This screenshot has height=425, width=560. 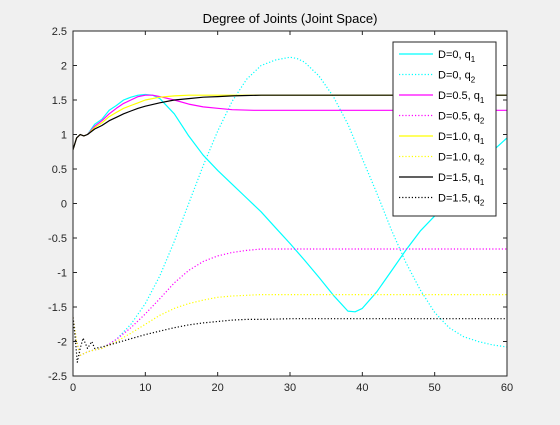 I want to click on y-tick-label: 0.5, so click(x=59, y=170).